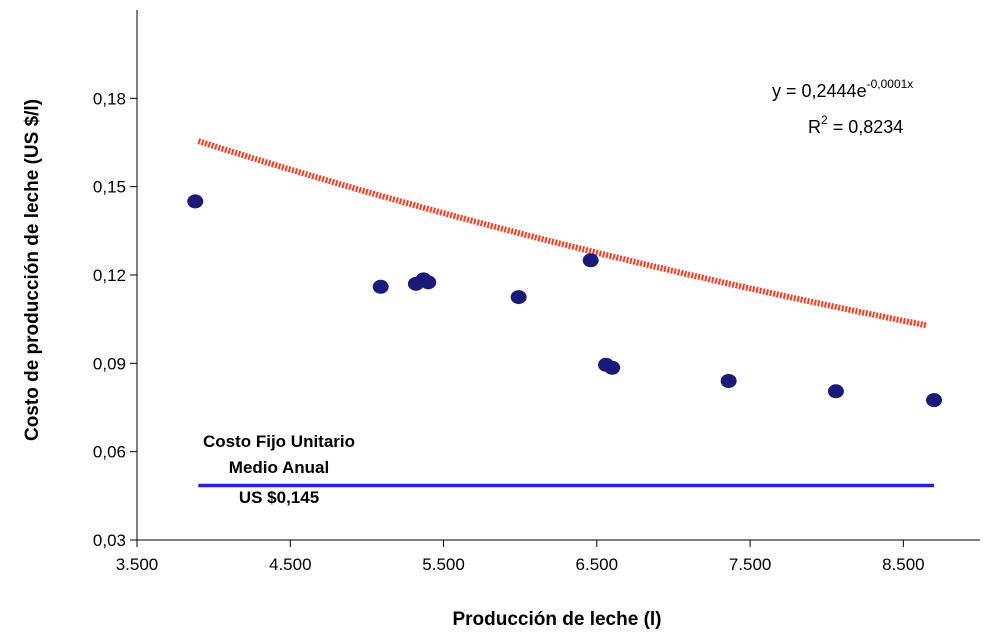 This screenshot has height=632, width=987. Describe the element at coordinates (279, 467) in the screenshot. I see `fixed-cost-annotation-line-2: Medio Anual` at that location.